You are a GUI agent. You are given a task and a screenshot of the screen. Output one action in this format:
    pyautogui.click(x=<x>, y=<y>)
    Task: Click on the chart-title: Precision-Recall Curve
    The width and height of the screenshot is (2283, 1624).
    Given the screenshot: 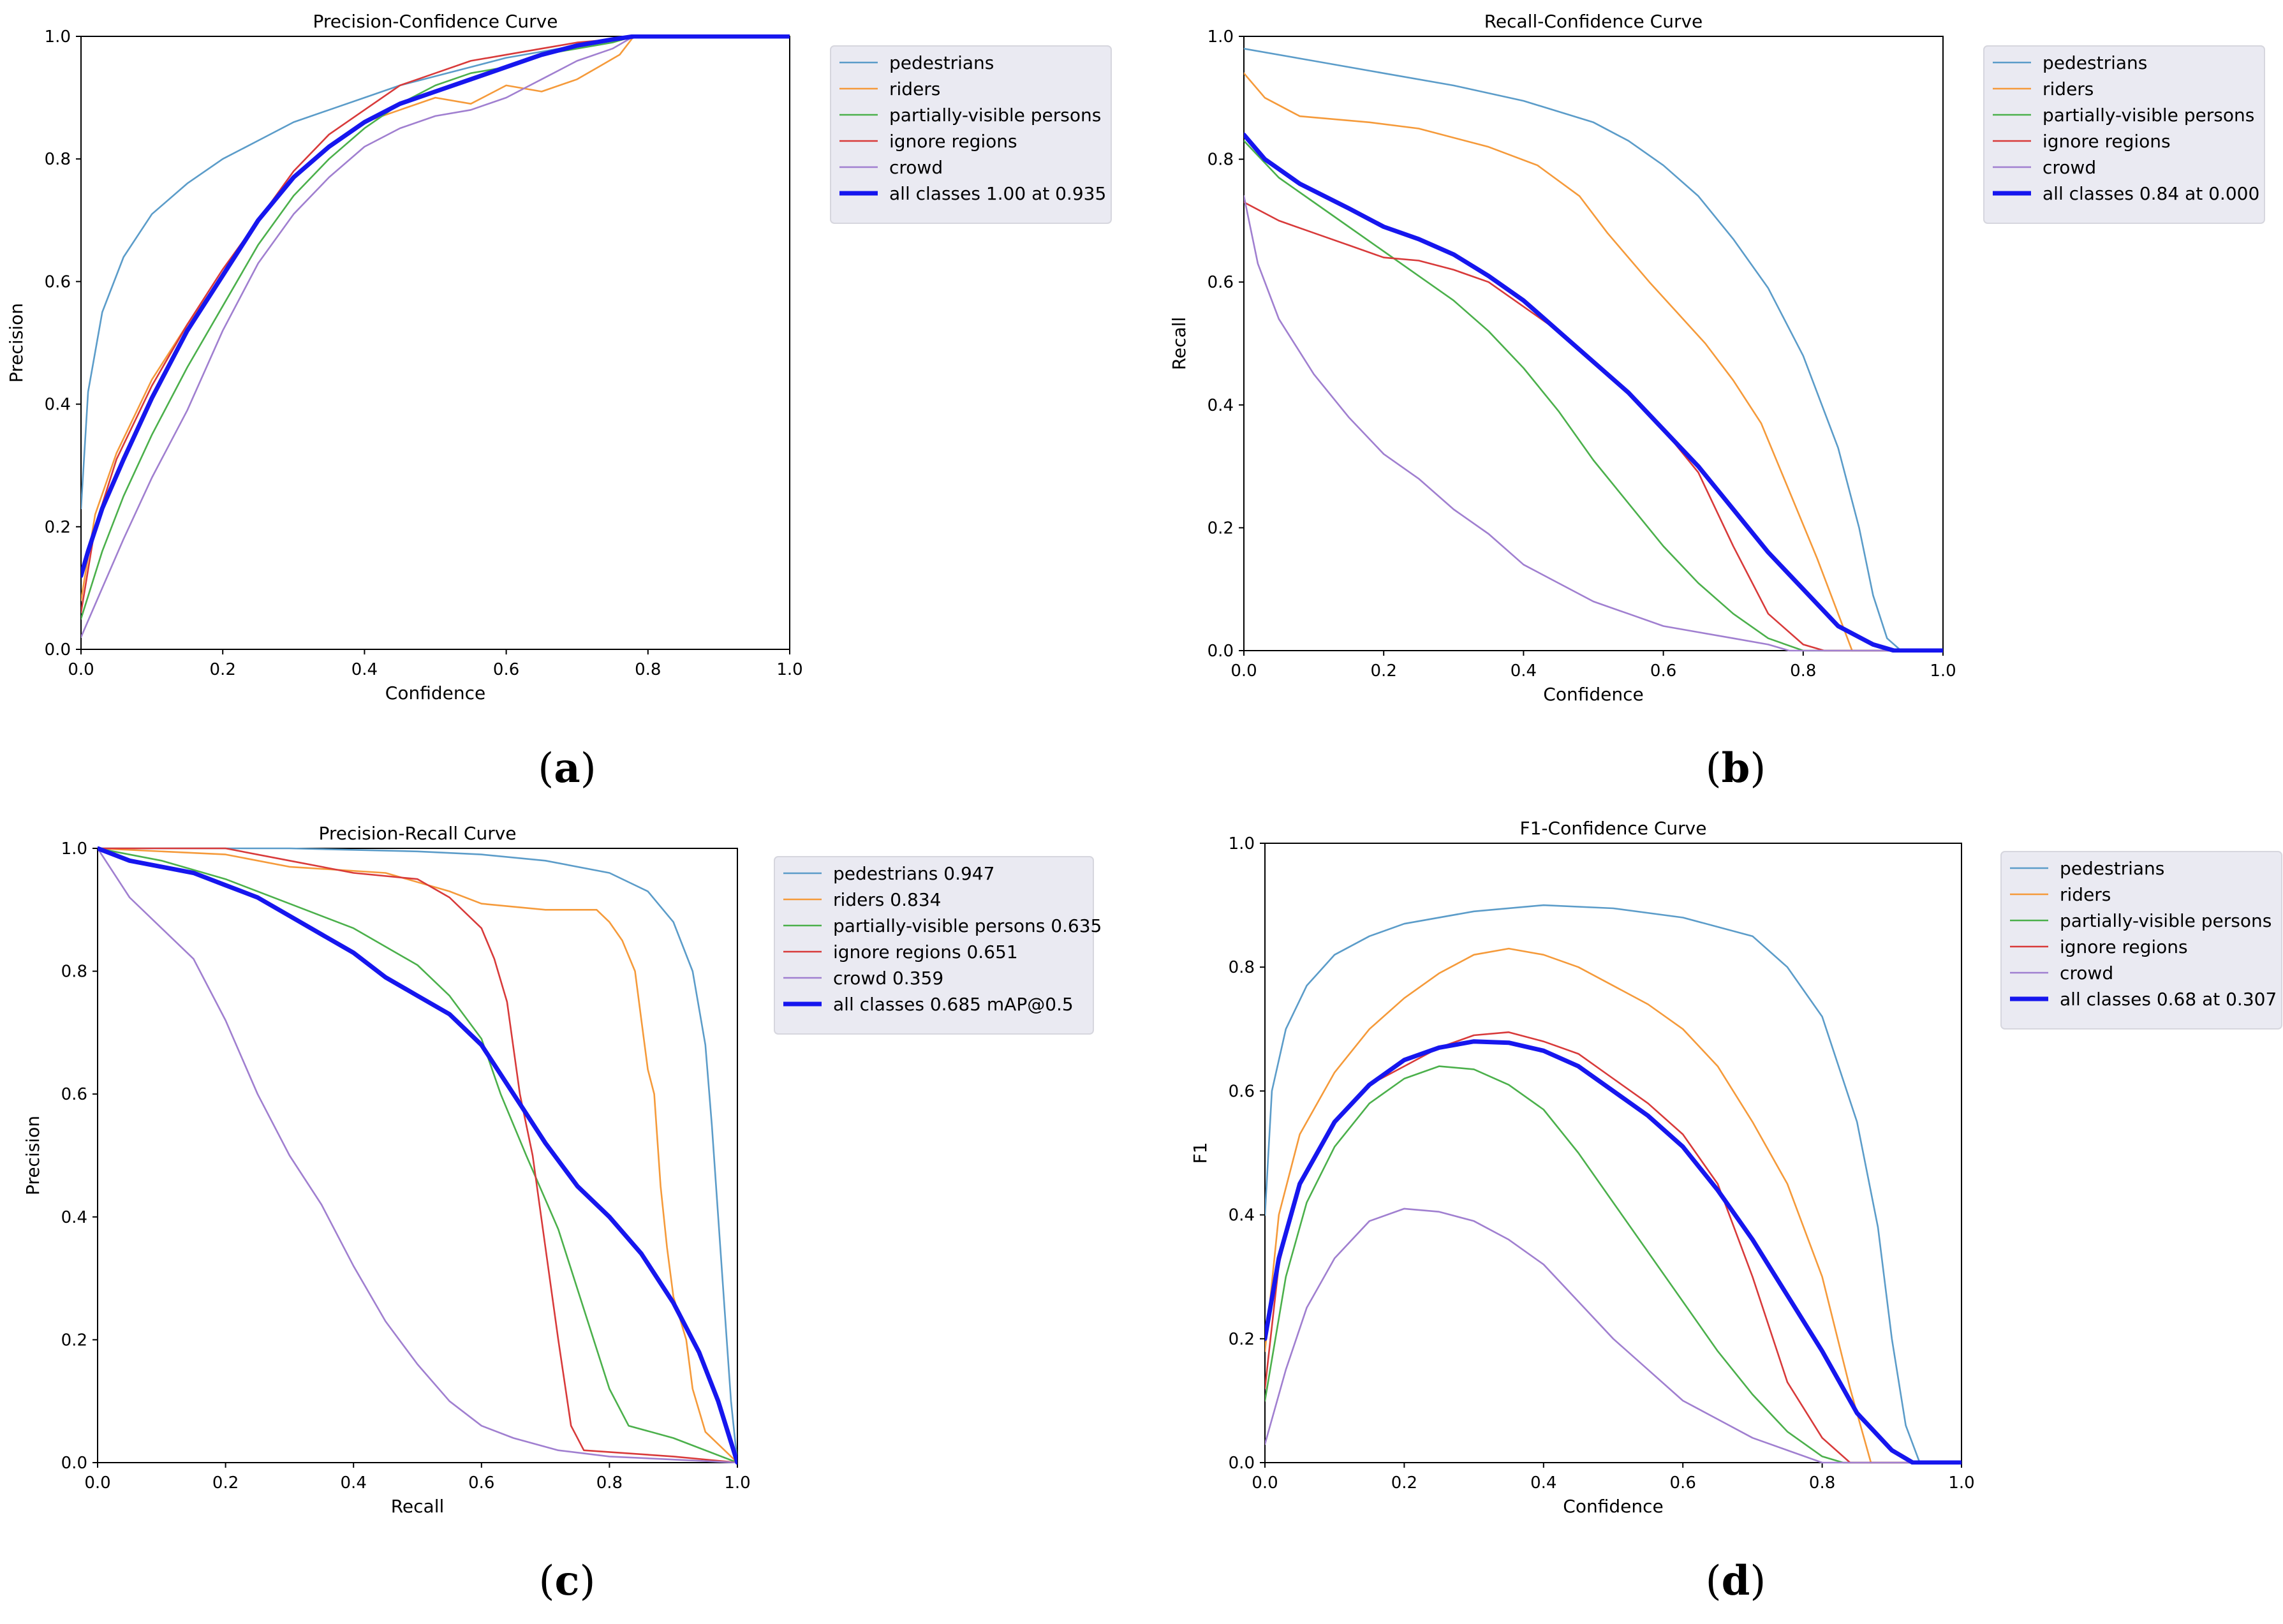 What is the action you would take?
    pyautogui.click(x=417, y=833)
    